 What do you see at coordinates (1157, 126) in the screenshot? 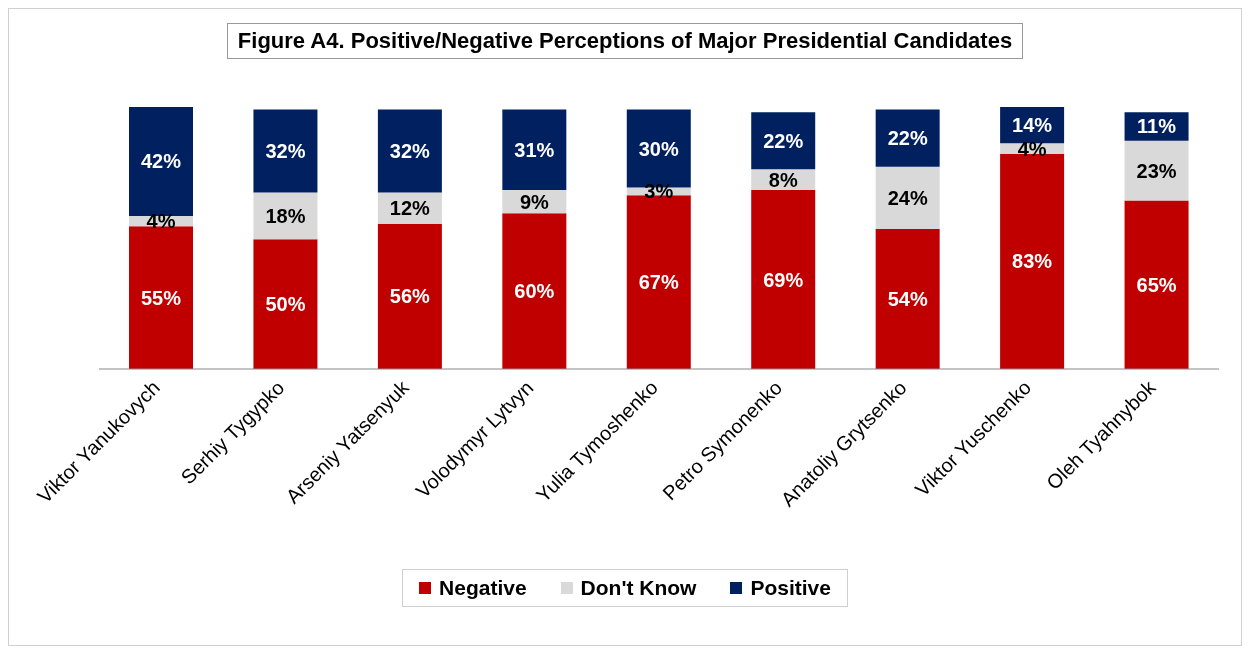
I see `data-label: 11%` at bounding box center [1157, 126].